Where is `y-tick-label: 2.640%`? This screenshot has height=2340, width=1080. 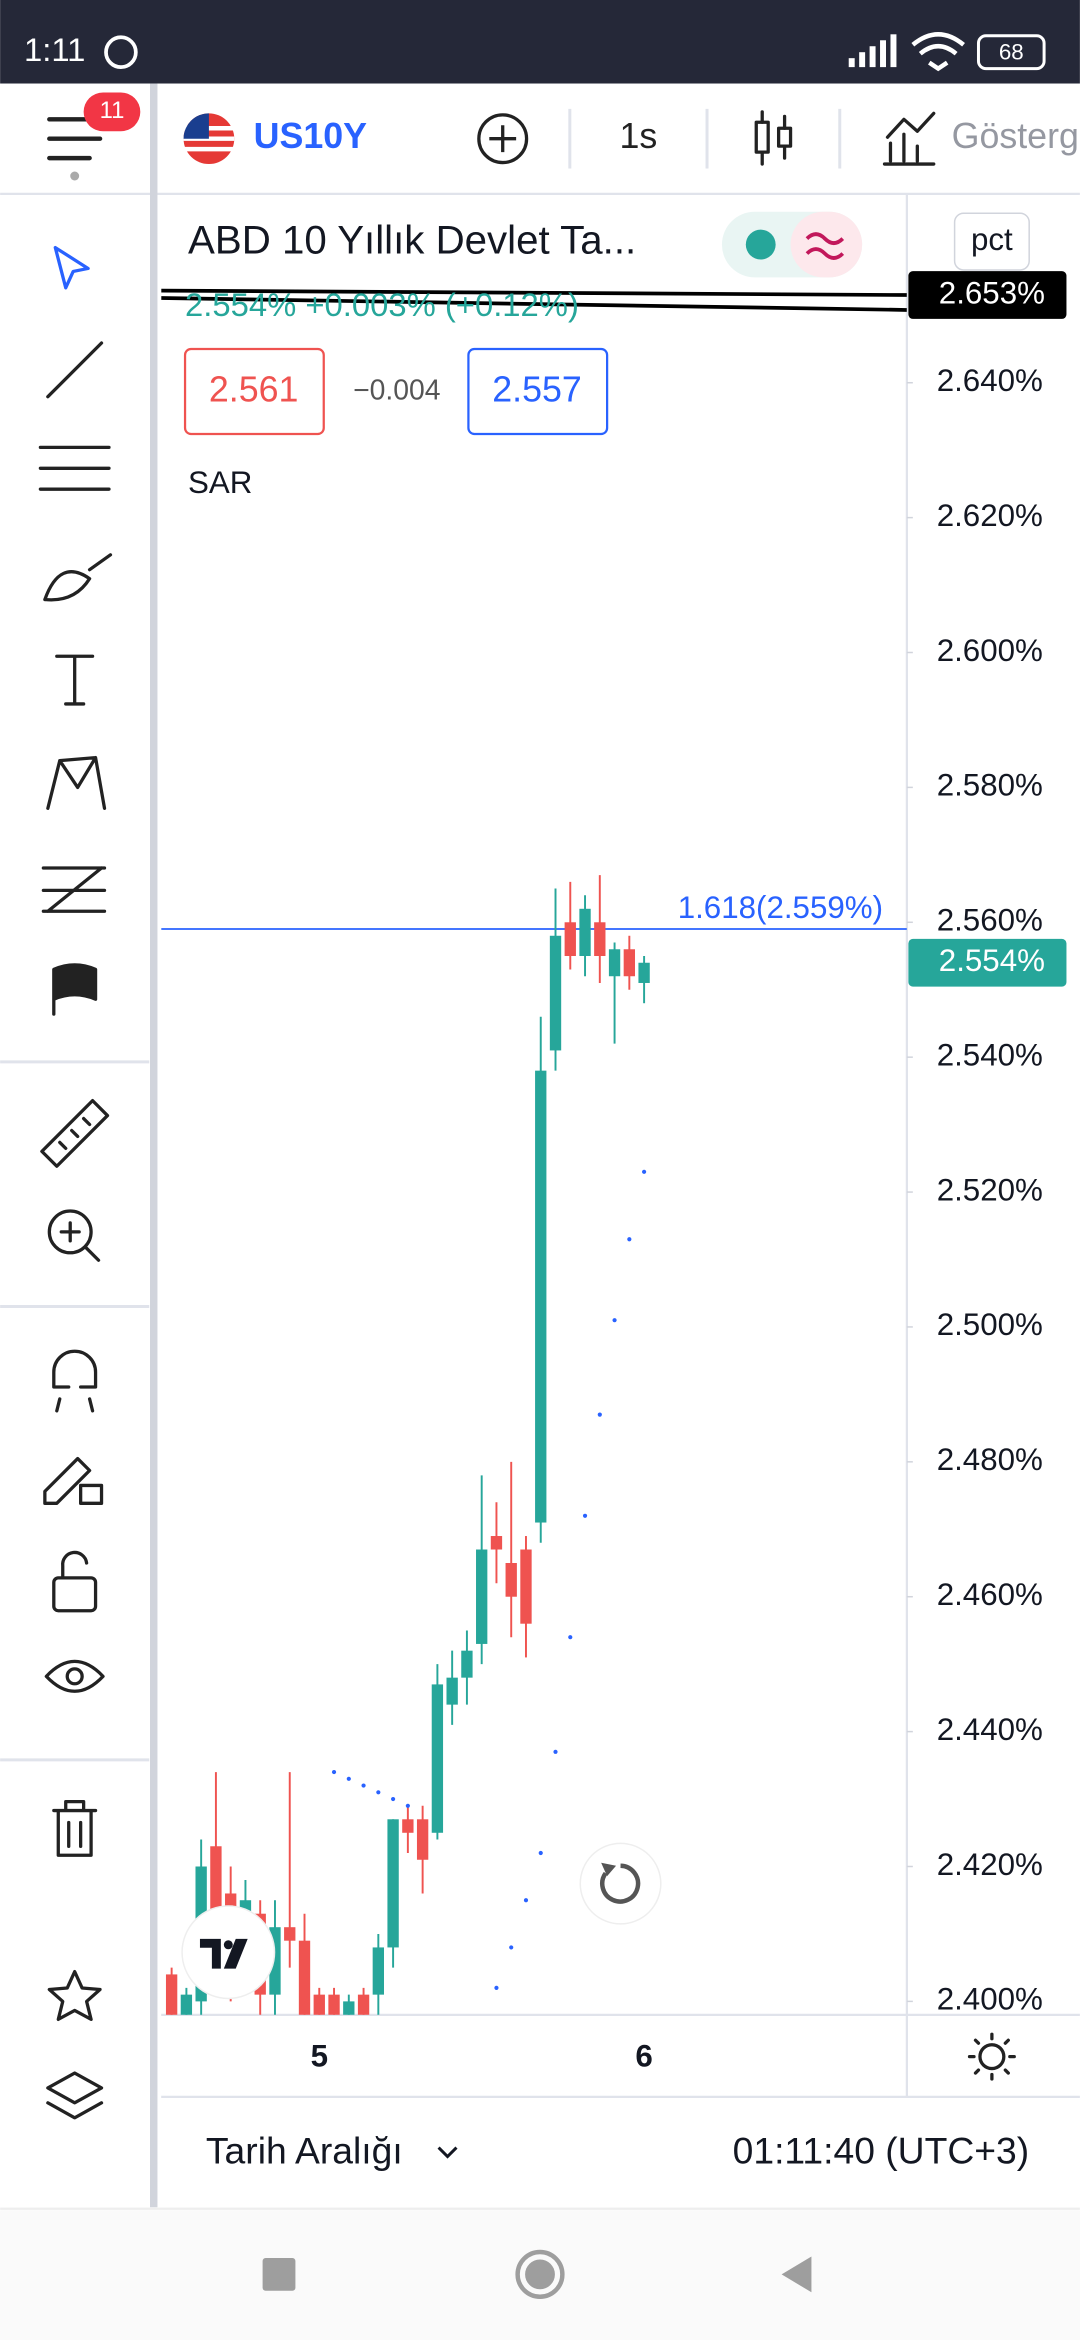 y-tick-label: 2.640% is located at coordinates (990, 380).